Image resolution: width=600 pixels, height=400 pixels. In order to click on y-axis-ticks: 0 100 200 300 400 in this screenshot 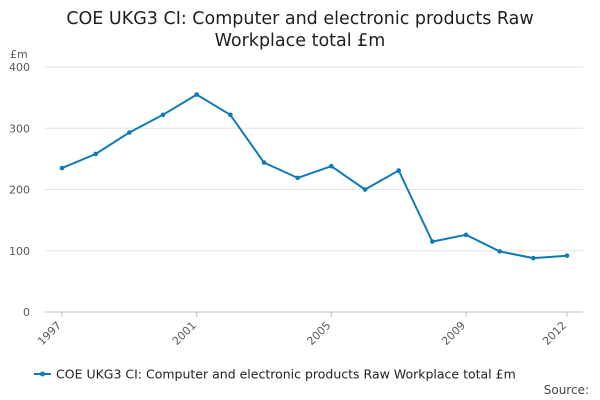, I will do `click(19, 190)`.